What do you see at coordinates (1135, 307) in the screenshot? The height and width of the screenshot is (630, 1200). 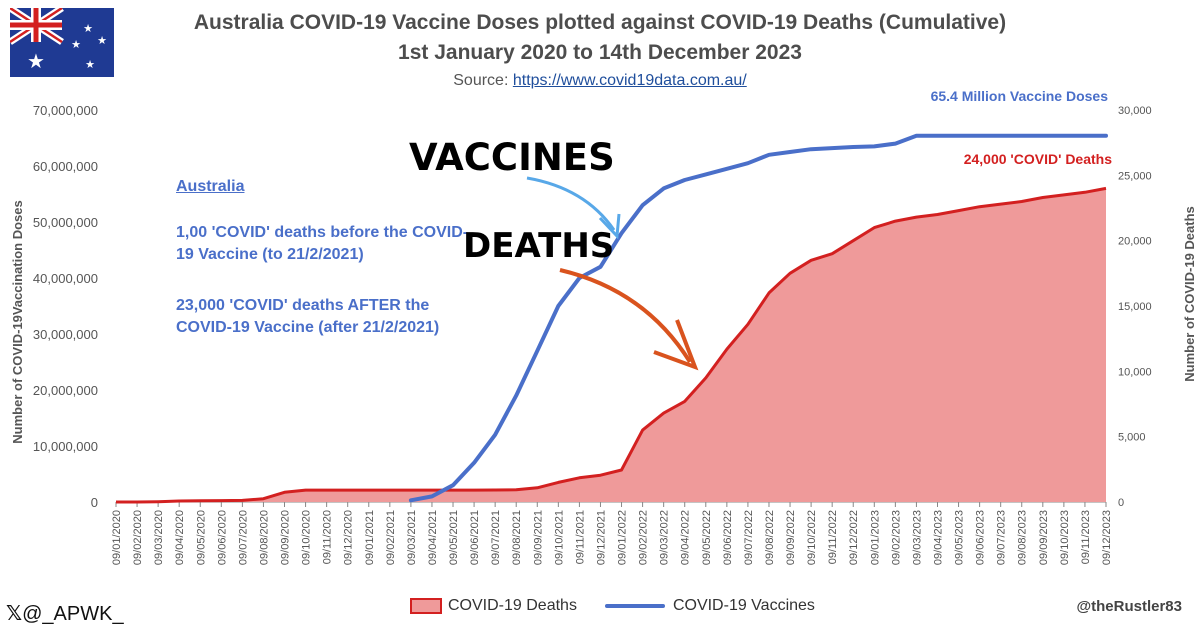 I see `y-right-tick-label: 15,000` at bounding box center [1135, 307].